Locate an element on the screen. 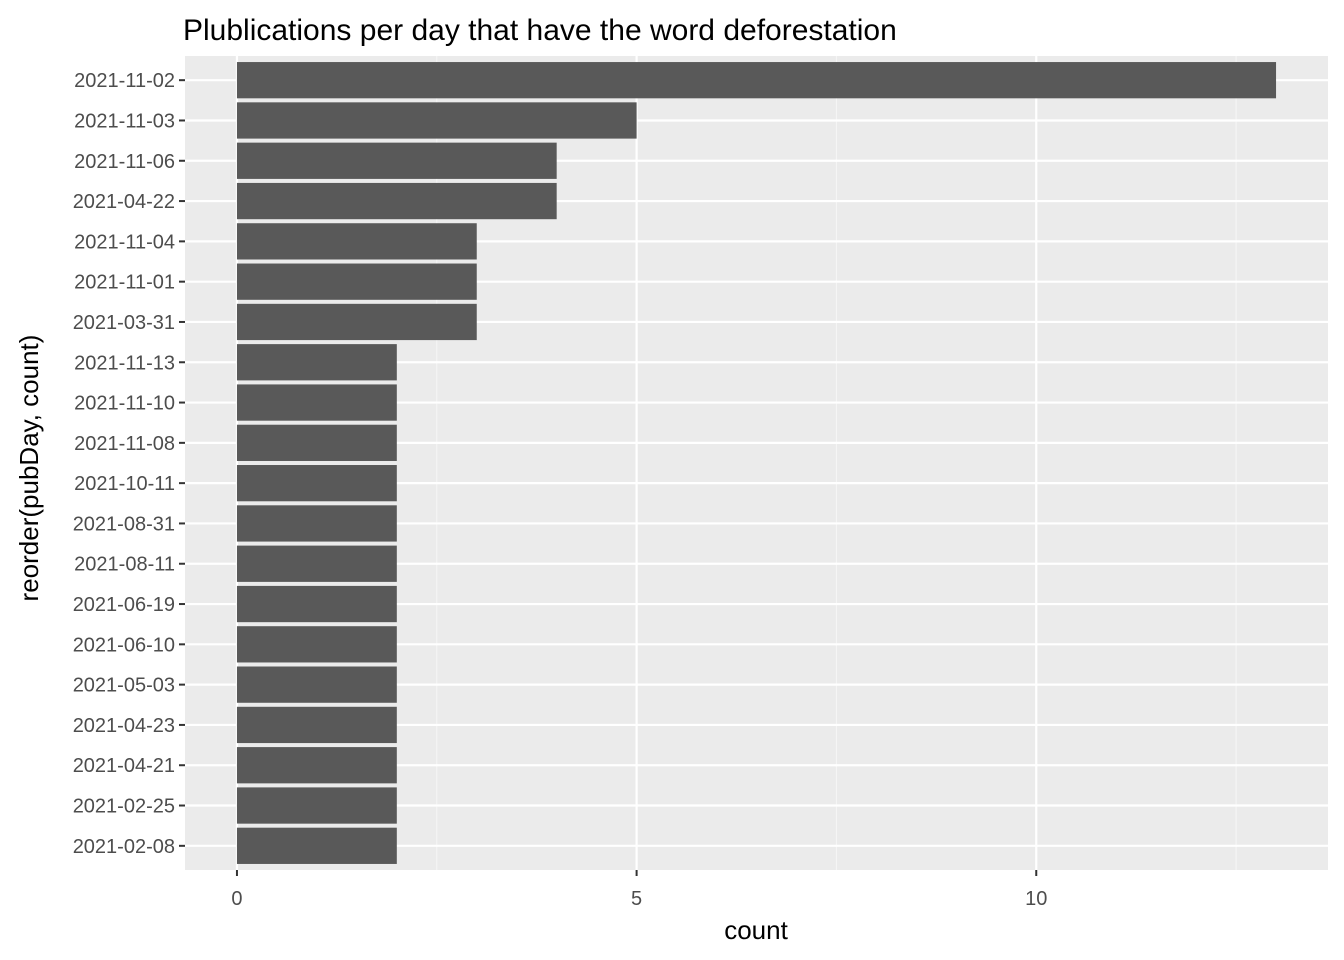  x-tick-label: 5 is located at coordinates (636, 899).